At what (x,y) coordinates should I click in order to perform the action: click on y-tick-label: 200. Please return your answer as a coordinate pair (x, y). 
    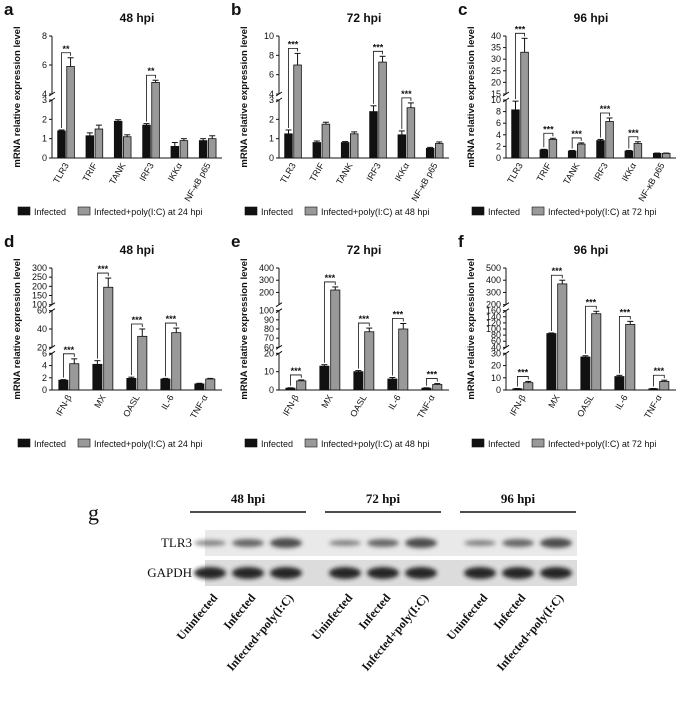
    Looking at the image, I should click on (266, 292).